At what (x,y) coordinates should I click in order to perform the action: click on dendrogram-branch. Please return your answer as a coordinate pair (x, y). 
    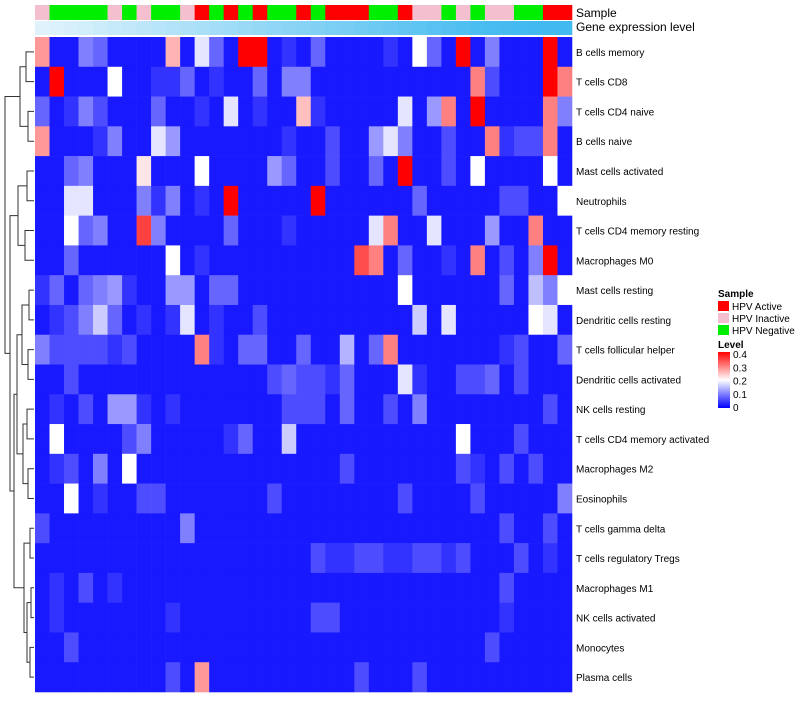
    Looking at the image, I should click on (29, 67).